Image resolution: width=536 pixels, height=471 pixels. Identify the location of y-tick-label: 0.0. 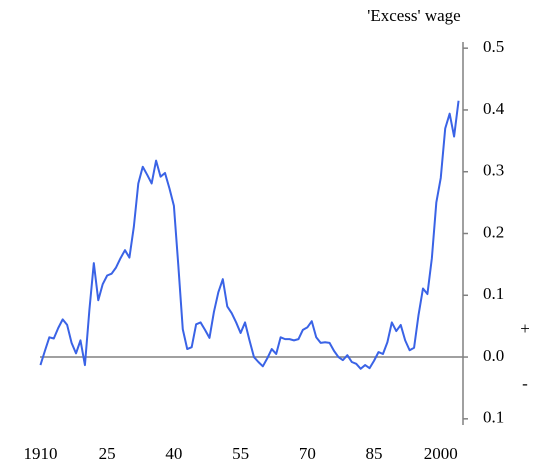
(493, 355).